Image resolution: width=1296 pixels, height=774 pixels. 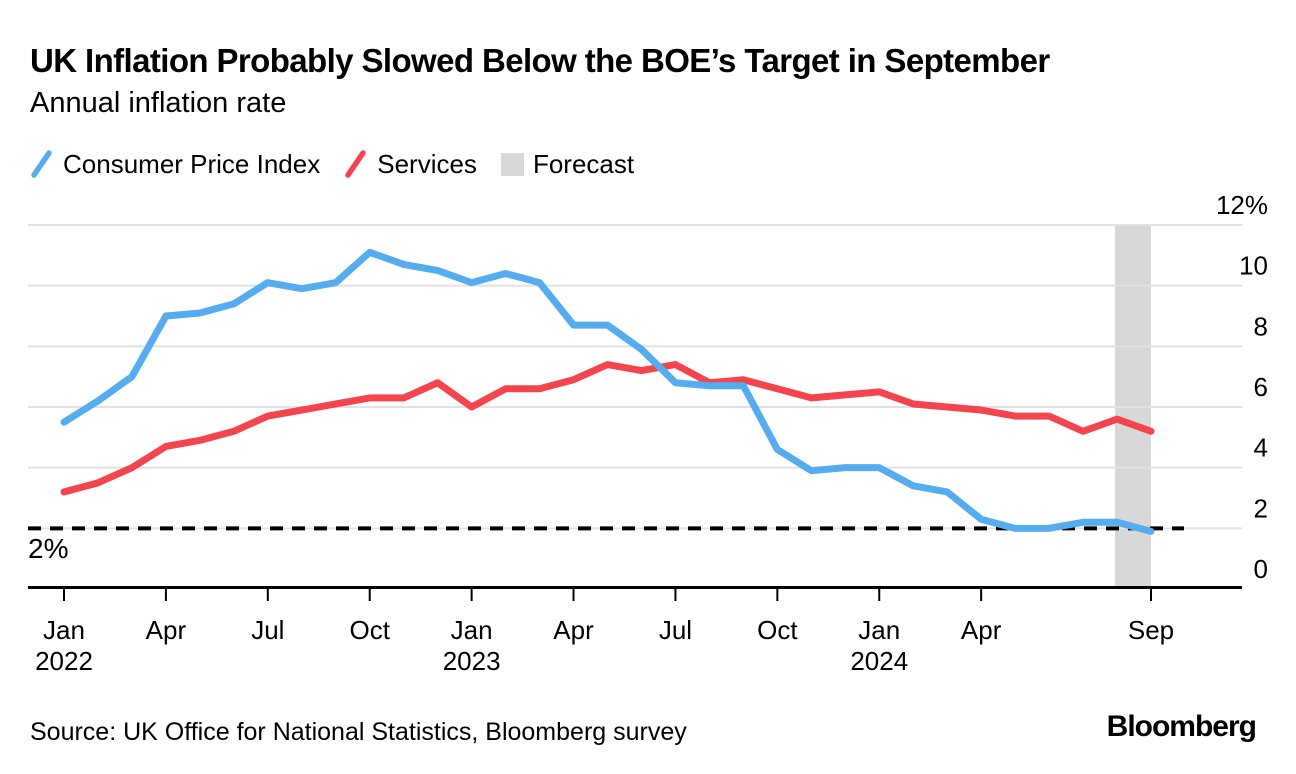 I want to click on legend-label-services: Services, so click(x=427, y=163).